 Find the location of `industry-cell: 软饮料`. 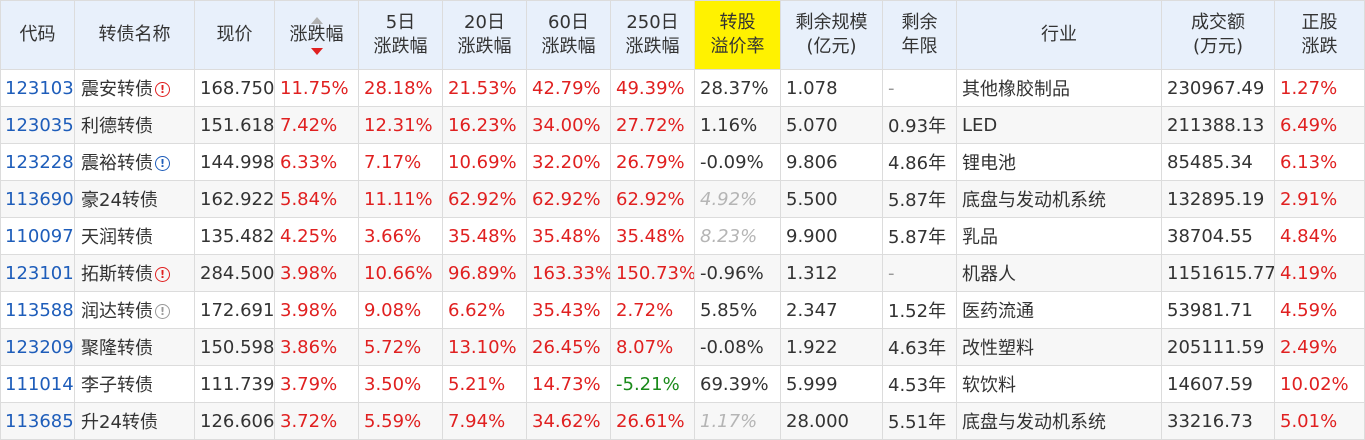

industry-cell: 软饮料 is located at coordinates (1059, 384).